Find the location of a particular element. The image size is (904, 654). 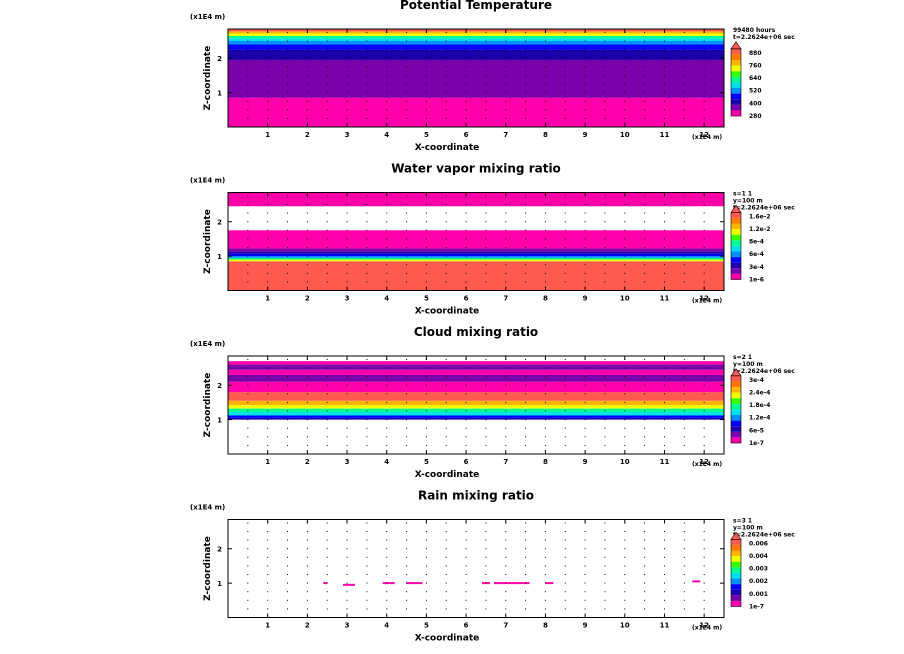

colorbar-label: 760 is located at coordinates (755, 65).